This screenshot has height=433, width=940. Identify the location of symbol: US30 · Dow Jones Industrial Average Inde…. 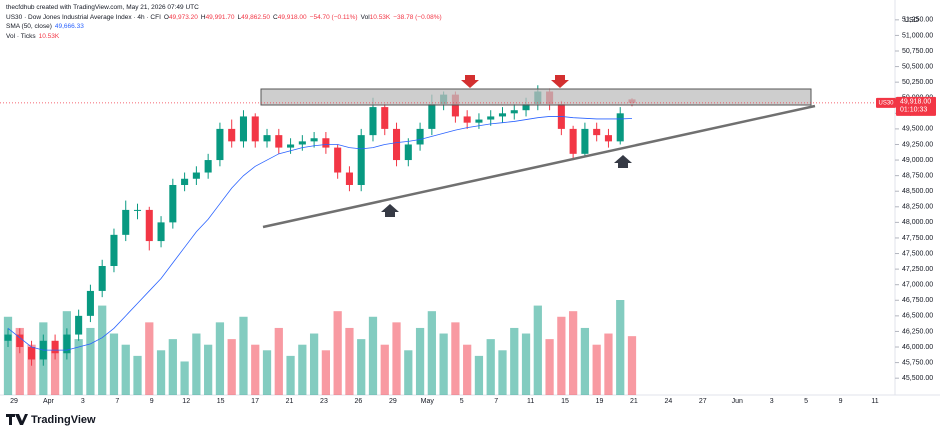
(83, 17).